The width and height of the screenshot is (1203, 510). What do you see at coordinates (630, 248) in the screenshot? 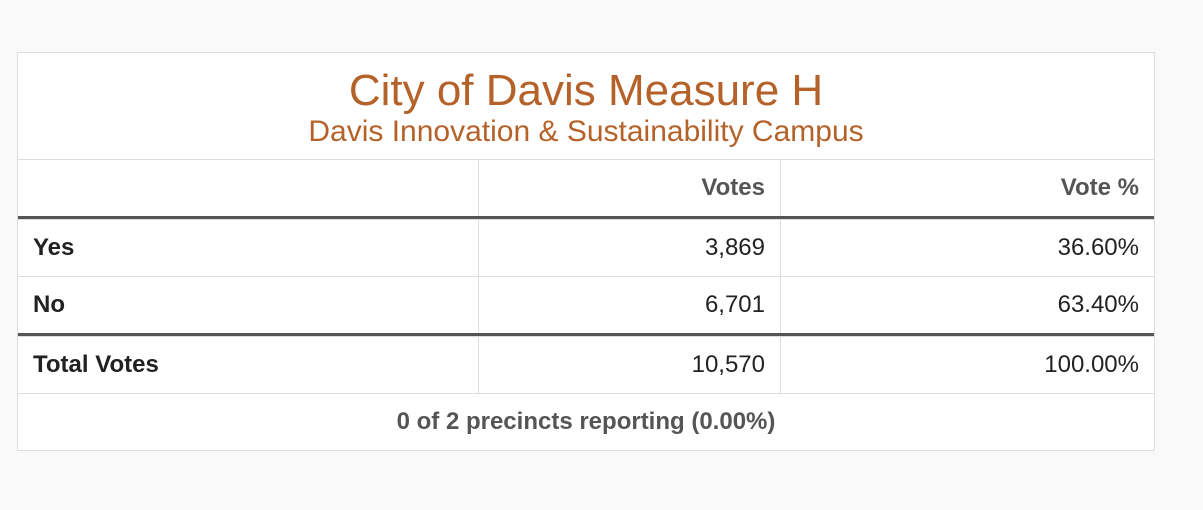
I see `cell: 3,869` at bounding box center [630, 248].